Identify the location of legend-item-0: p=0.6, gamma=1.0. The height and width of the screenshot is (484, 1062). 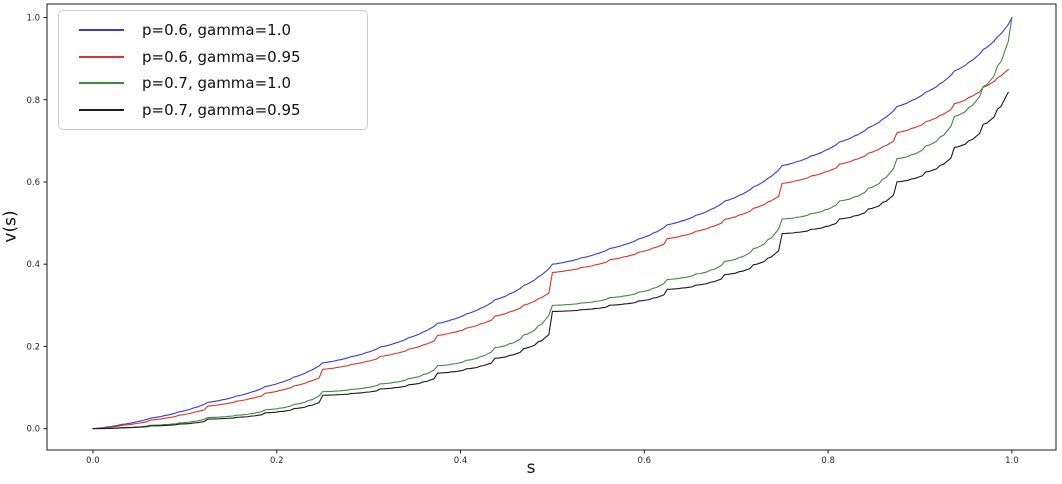
(213, 30).